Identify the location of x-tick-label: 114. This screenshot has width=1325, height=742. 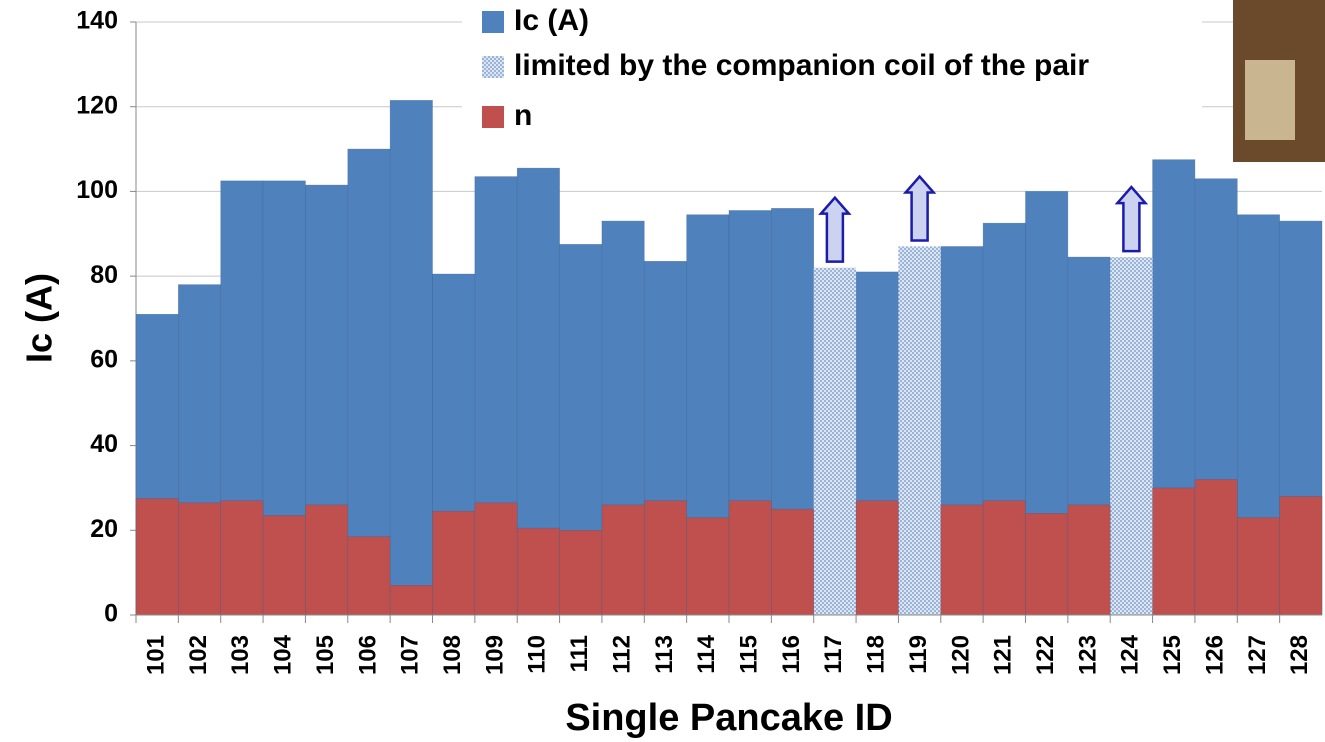
(706, 653).